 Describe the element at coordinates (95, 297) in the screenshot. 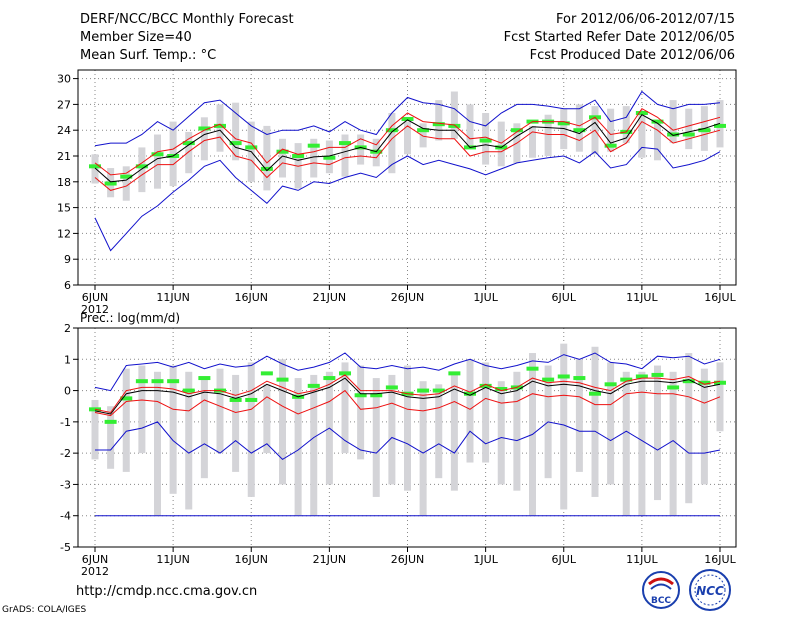

I see `chart-1-xtick-label: 6JUN` at that location.